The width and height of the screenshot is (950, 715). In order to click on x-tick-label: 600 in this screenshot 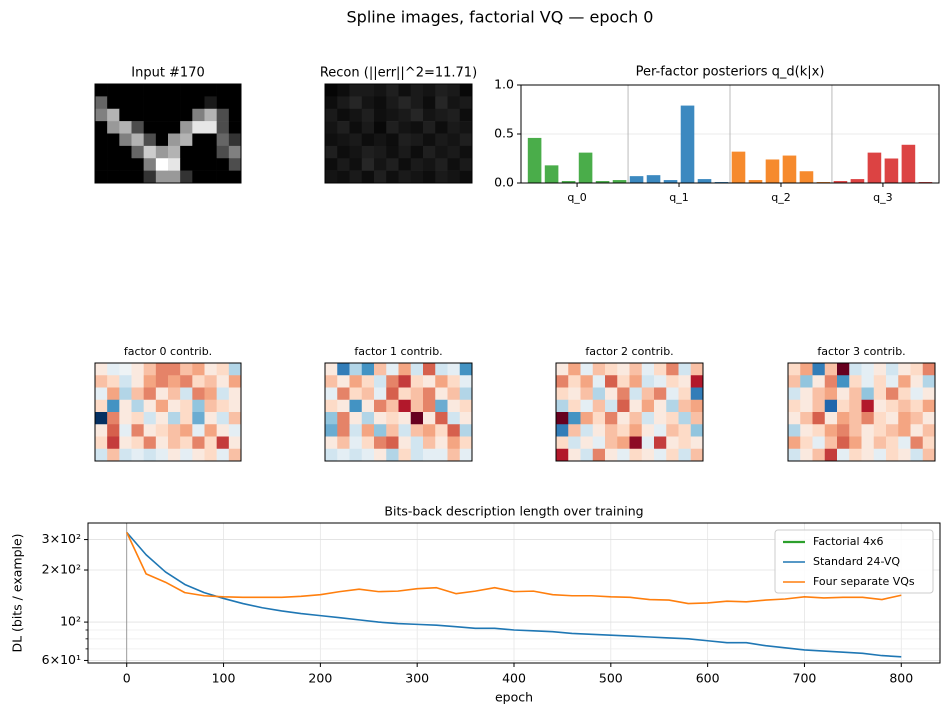, I will do `click(708, 678)`.